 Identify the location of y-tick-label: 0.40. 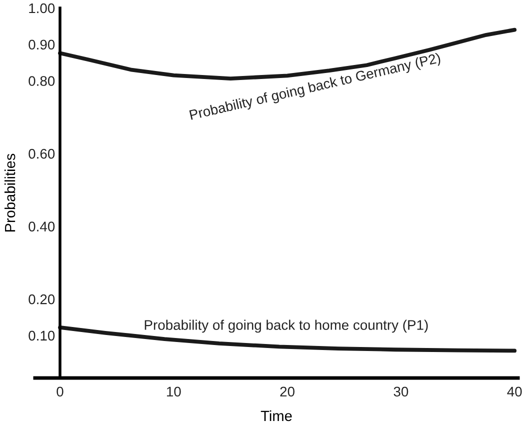
(41, 227).